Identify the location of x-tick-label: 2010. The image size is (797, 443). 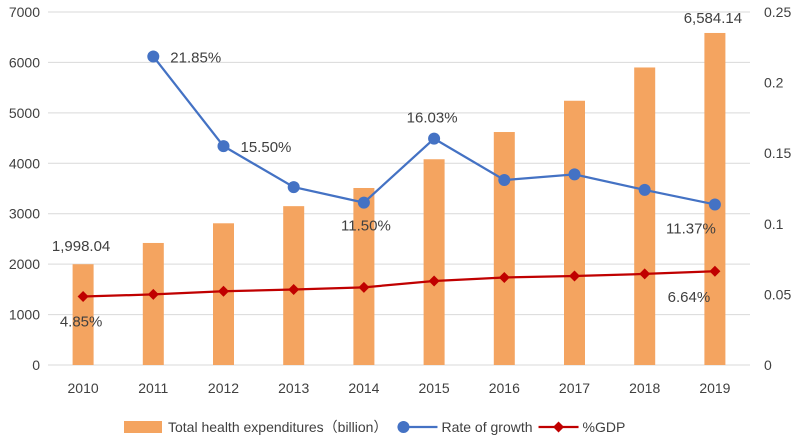
(83, 388).